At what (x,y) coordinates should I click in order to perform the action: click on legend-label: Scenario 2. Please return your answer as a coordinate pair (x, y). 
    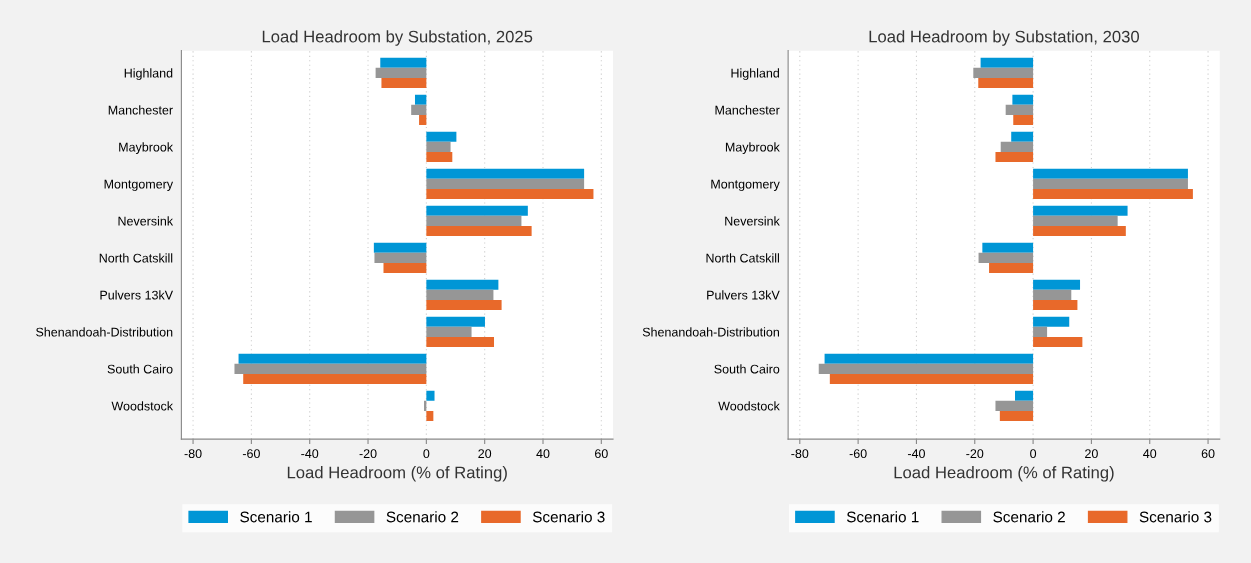
    Looking at the image, I should click on (1029, 517).